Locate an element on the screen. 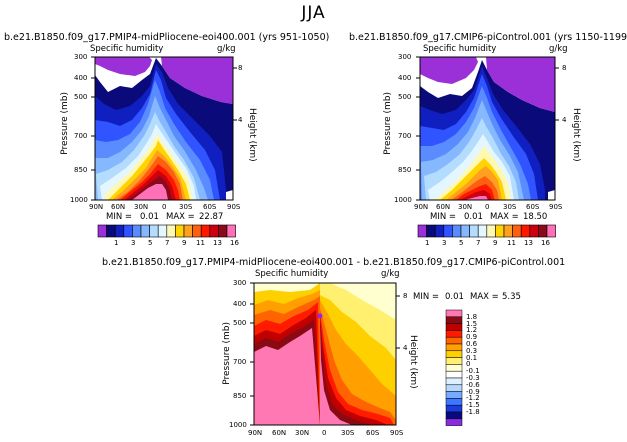  diff-xtick: 90S is located at coordinates (397, 433).